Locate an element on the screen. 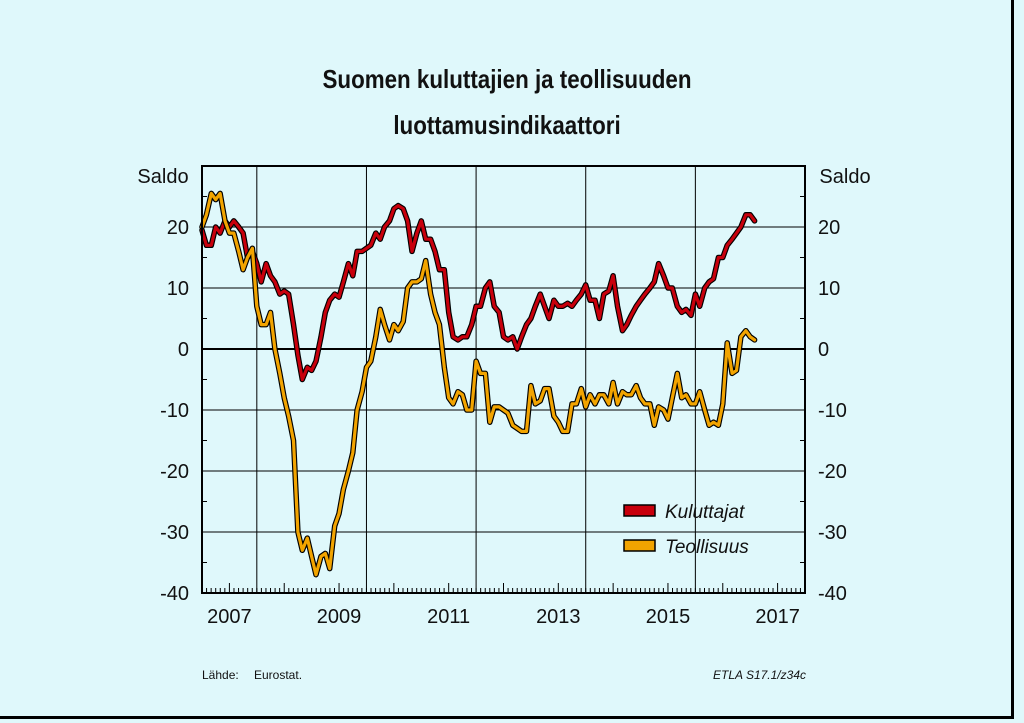 The image size is (1024, 723). y-tick-label-left: -40 is located at coordinates (174, 594).